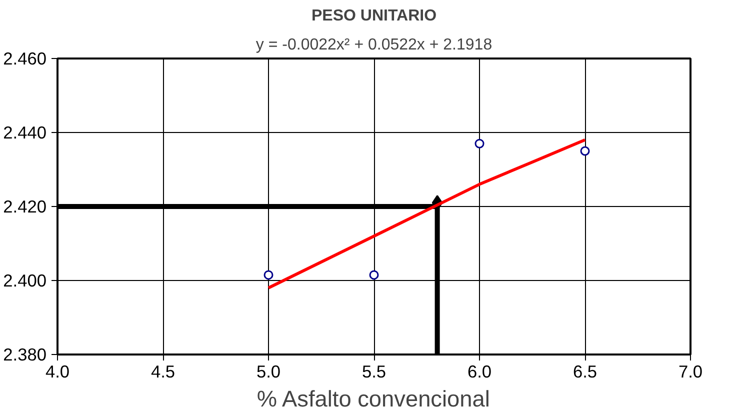  What do you see at coordinates (374, 45) in the screenshot?
I see `text: y = -0.0022x² + 0.0522x + 2.1918` at bounding box center [374, 45].